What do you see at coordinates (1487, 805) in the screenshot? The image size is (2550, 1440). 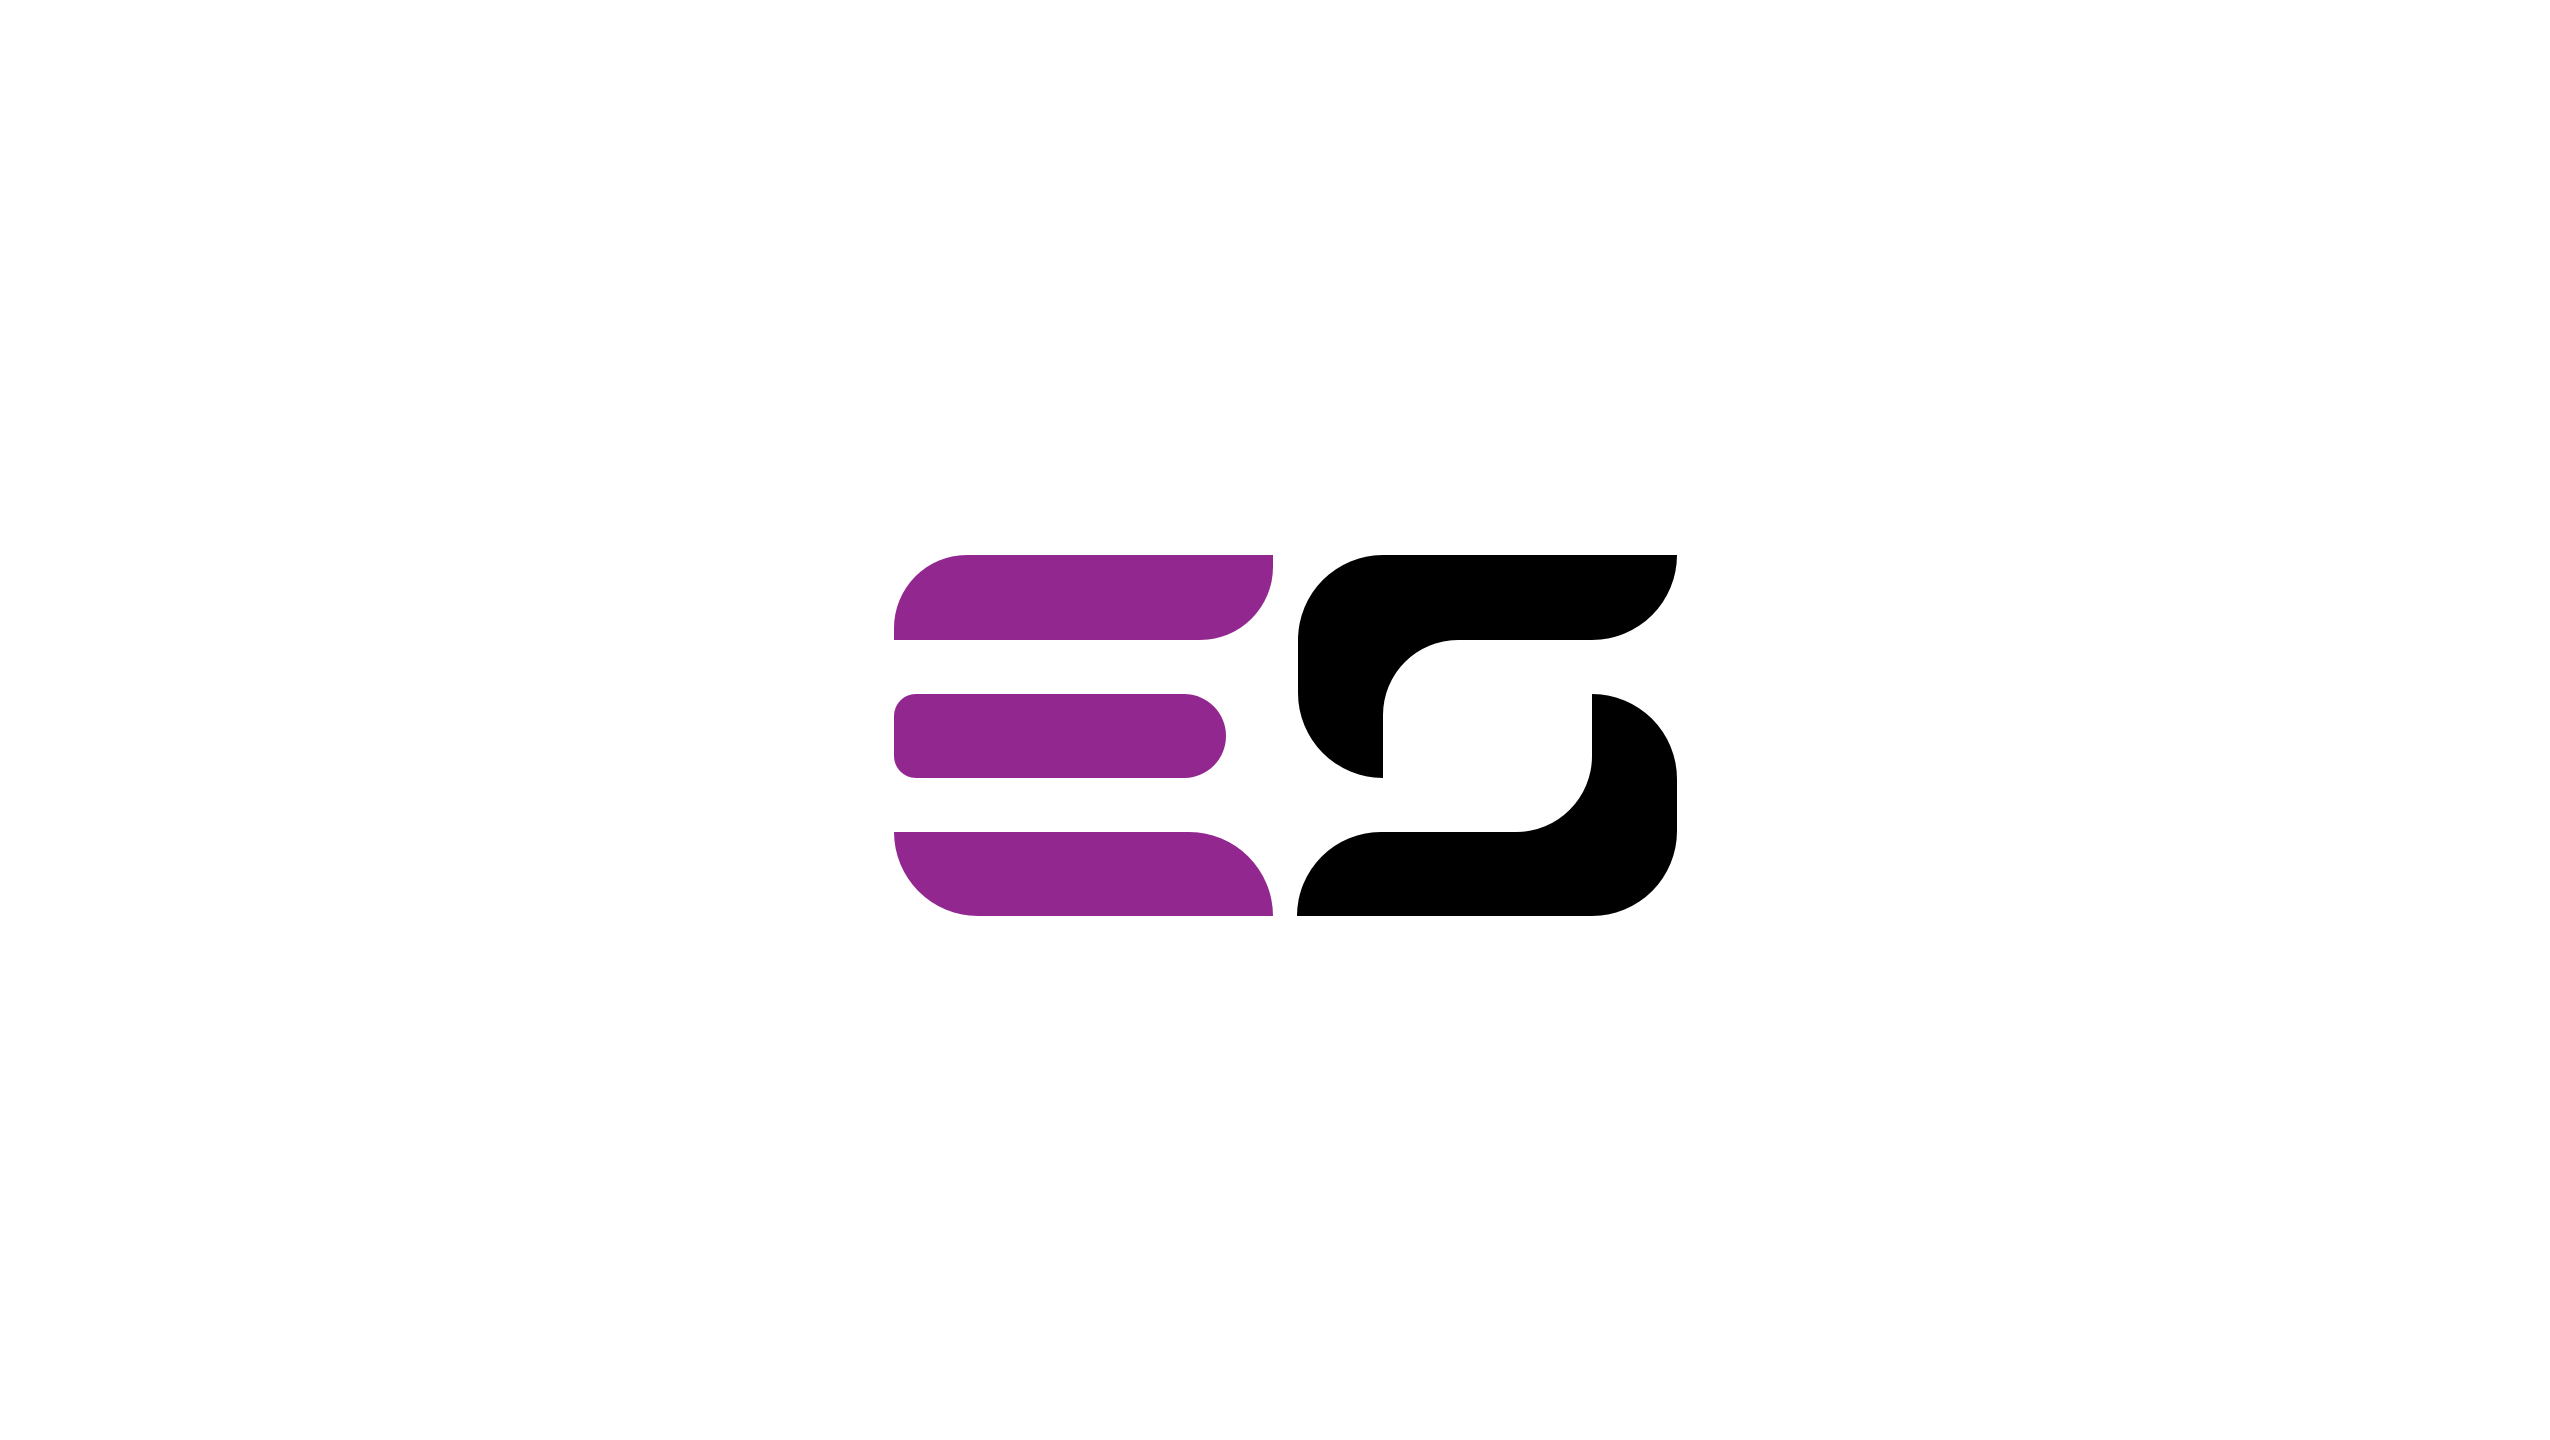 I see `s-lower-stroke` at bounding box center [1487, 805].